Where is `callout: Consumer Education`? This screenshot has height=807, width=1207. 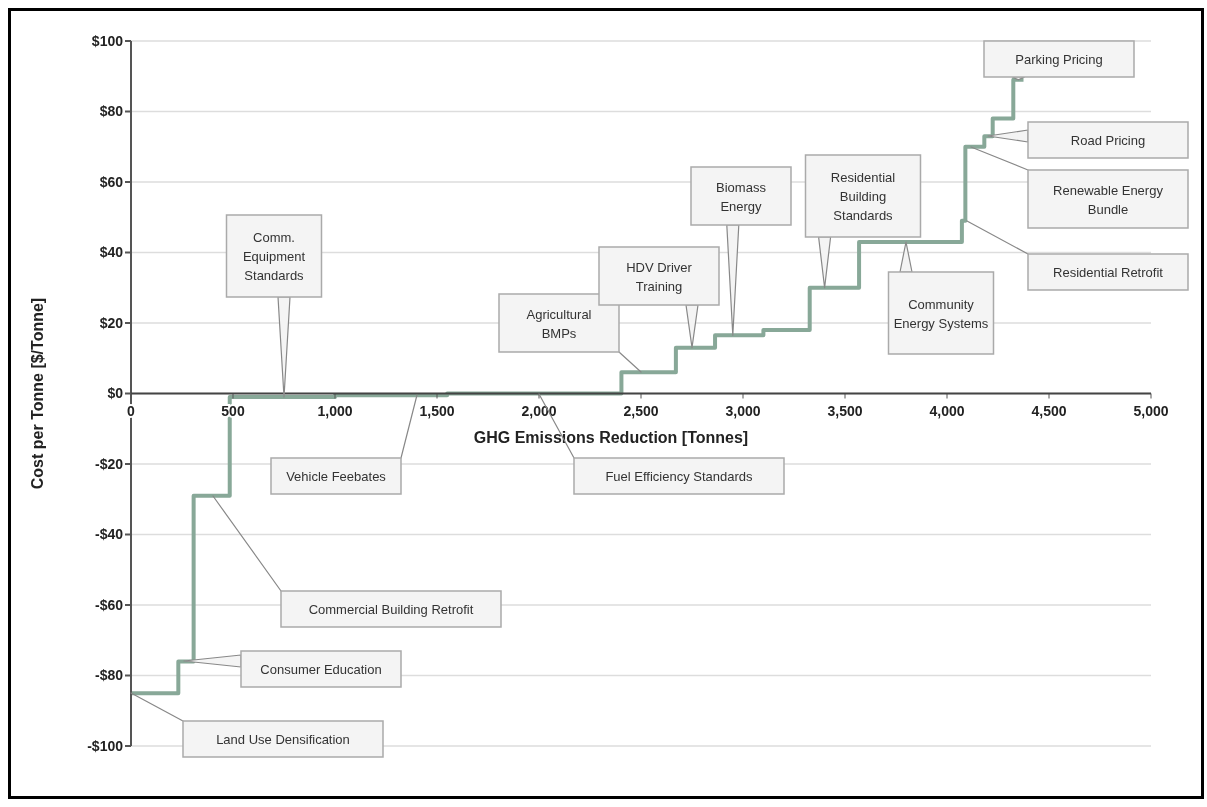 callout: Consumer Education is located at coordinates (292, 669).